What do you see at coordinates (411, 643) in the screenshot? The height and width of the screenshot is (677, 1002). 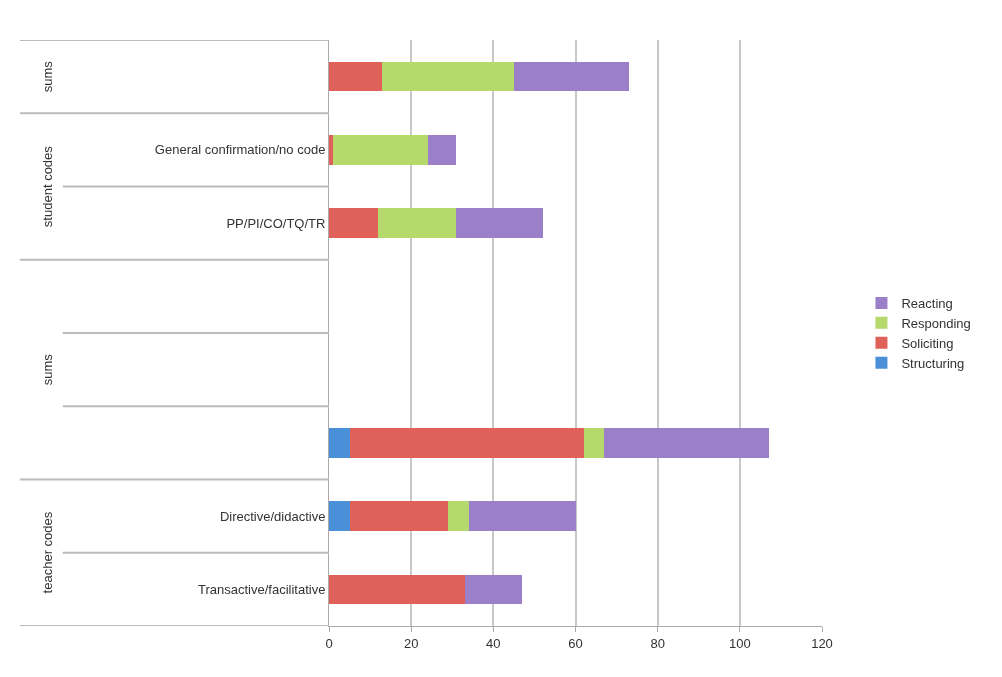 I see `x-tick-label: 20` at bounding box center [411, 643].